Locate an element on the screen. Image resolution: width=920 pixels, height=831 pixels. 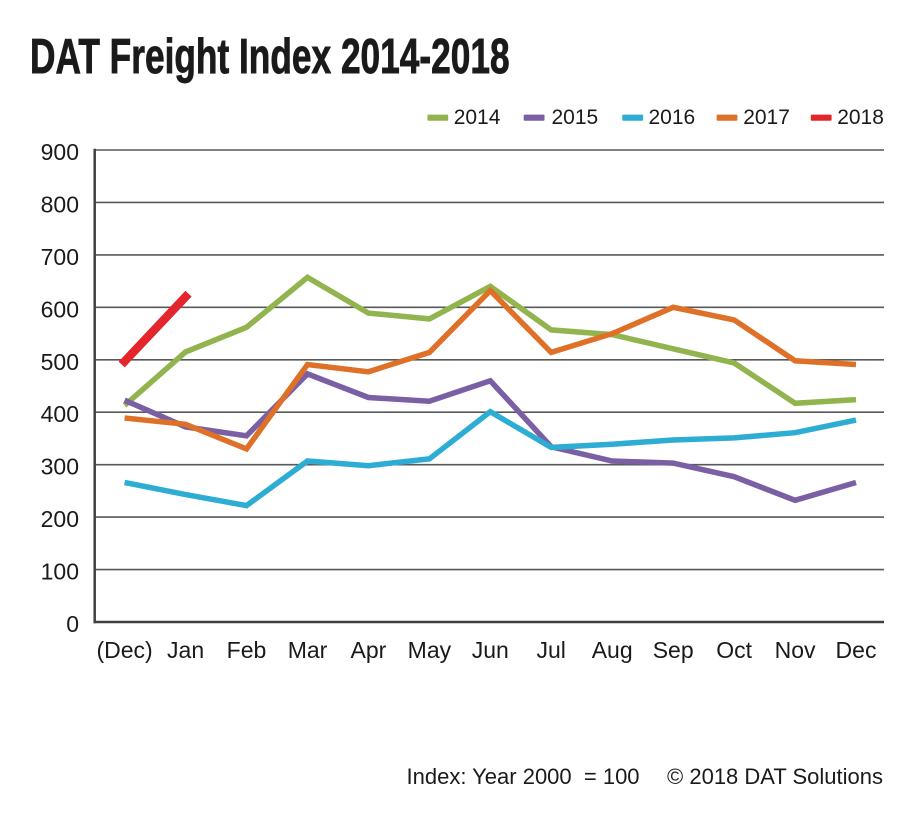
svg-text: Jun is located at coordinates (490, 650).